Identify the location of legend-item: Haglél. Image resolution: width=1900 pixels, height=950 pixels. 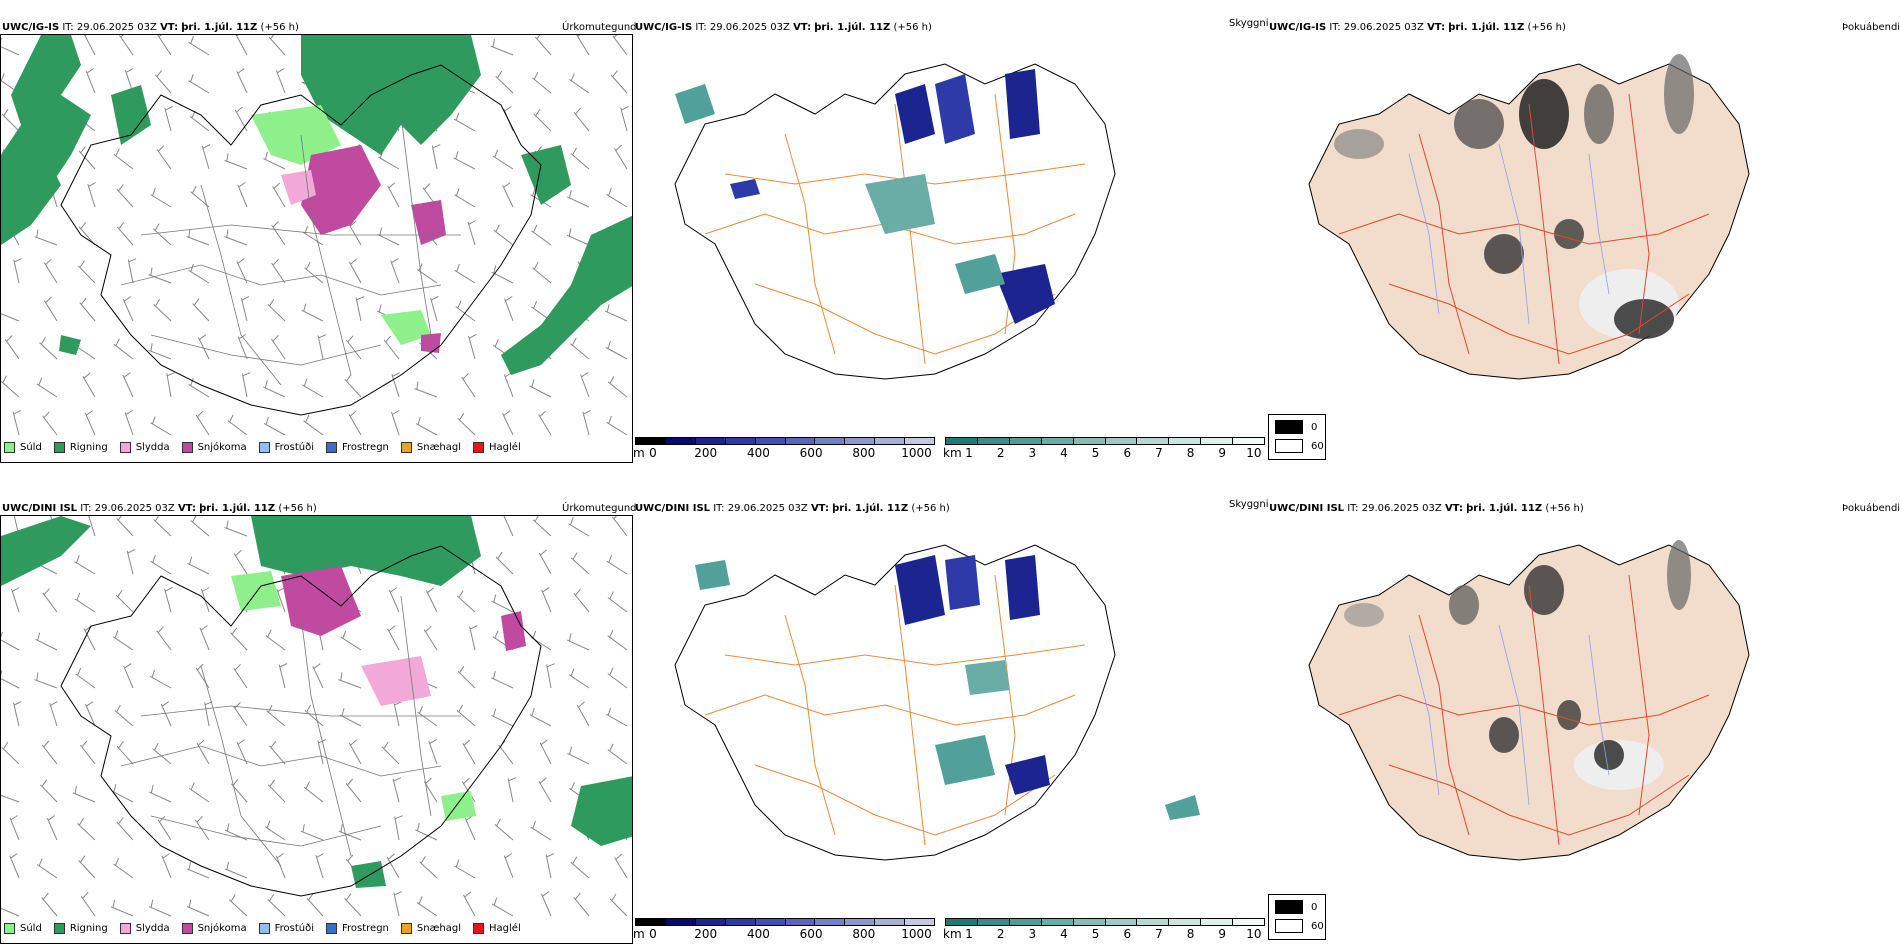
(497, 928).